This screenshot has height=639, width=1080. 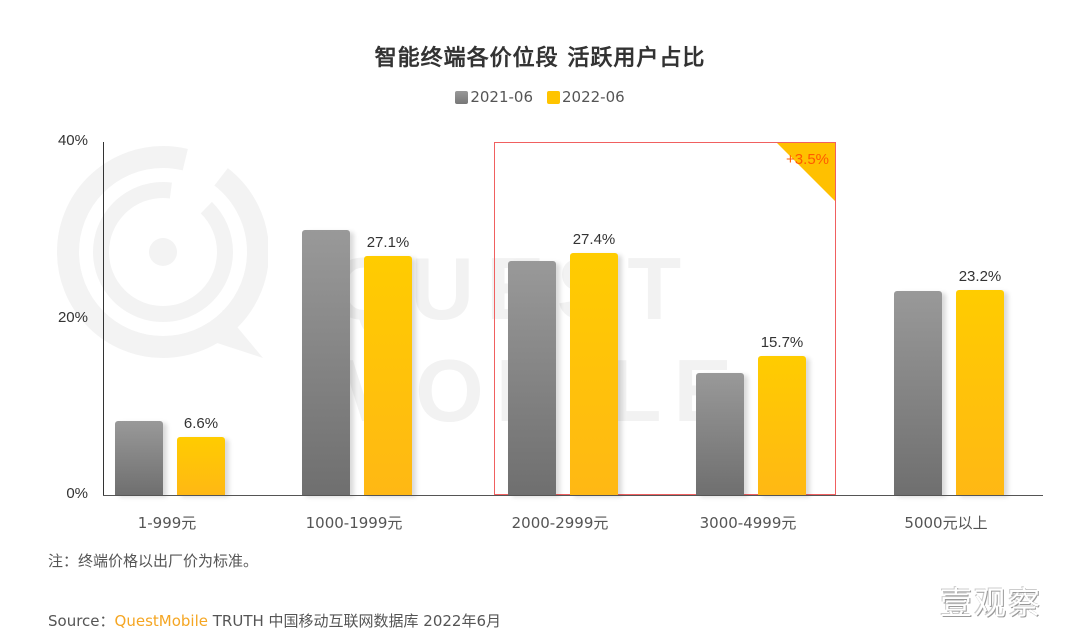 I want to click on chart-legend: 2021-06 2022-06, so click(x=540, y=97).